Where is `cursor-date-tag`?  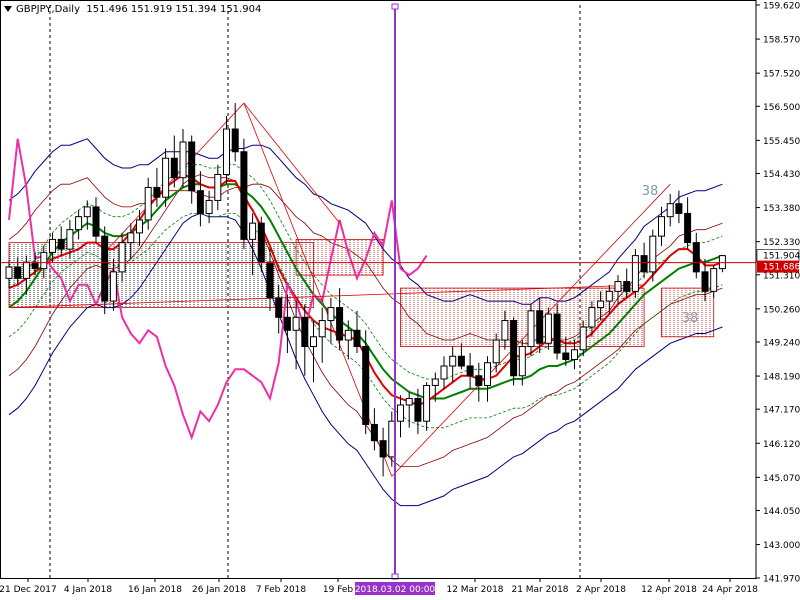 cursor-date-tag is located at coordinates (395, 588).